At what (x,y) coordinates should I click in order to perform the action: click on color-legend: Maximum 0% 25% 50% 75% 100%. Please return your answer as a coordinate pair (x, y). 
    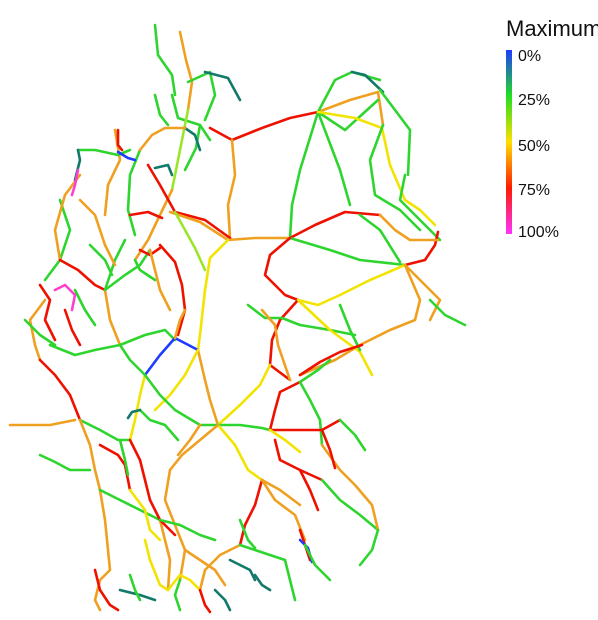
    Looking at the image, I should click on (547, 130).